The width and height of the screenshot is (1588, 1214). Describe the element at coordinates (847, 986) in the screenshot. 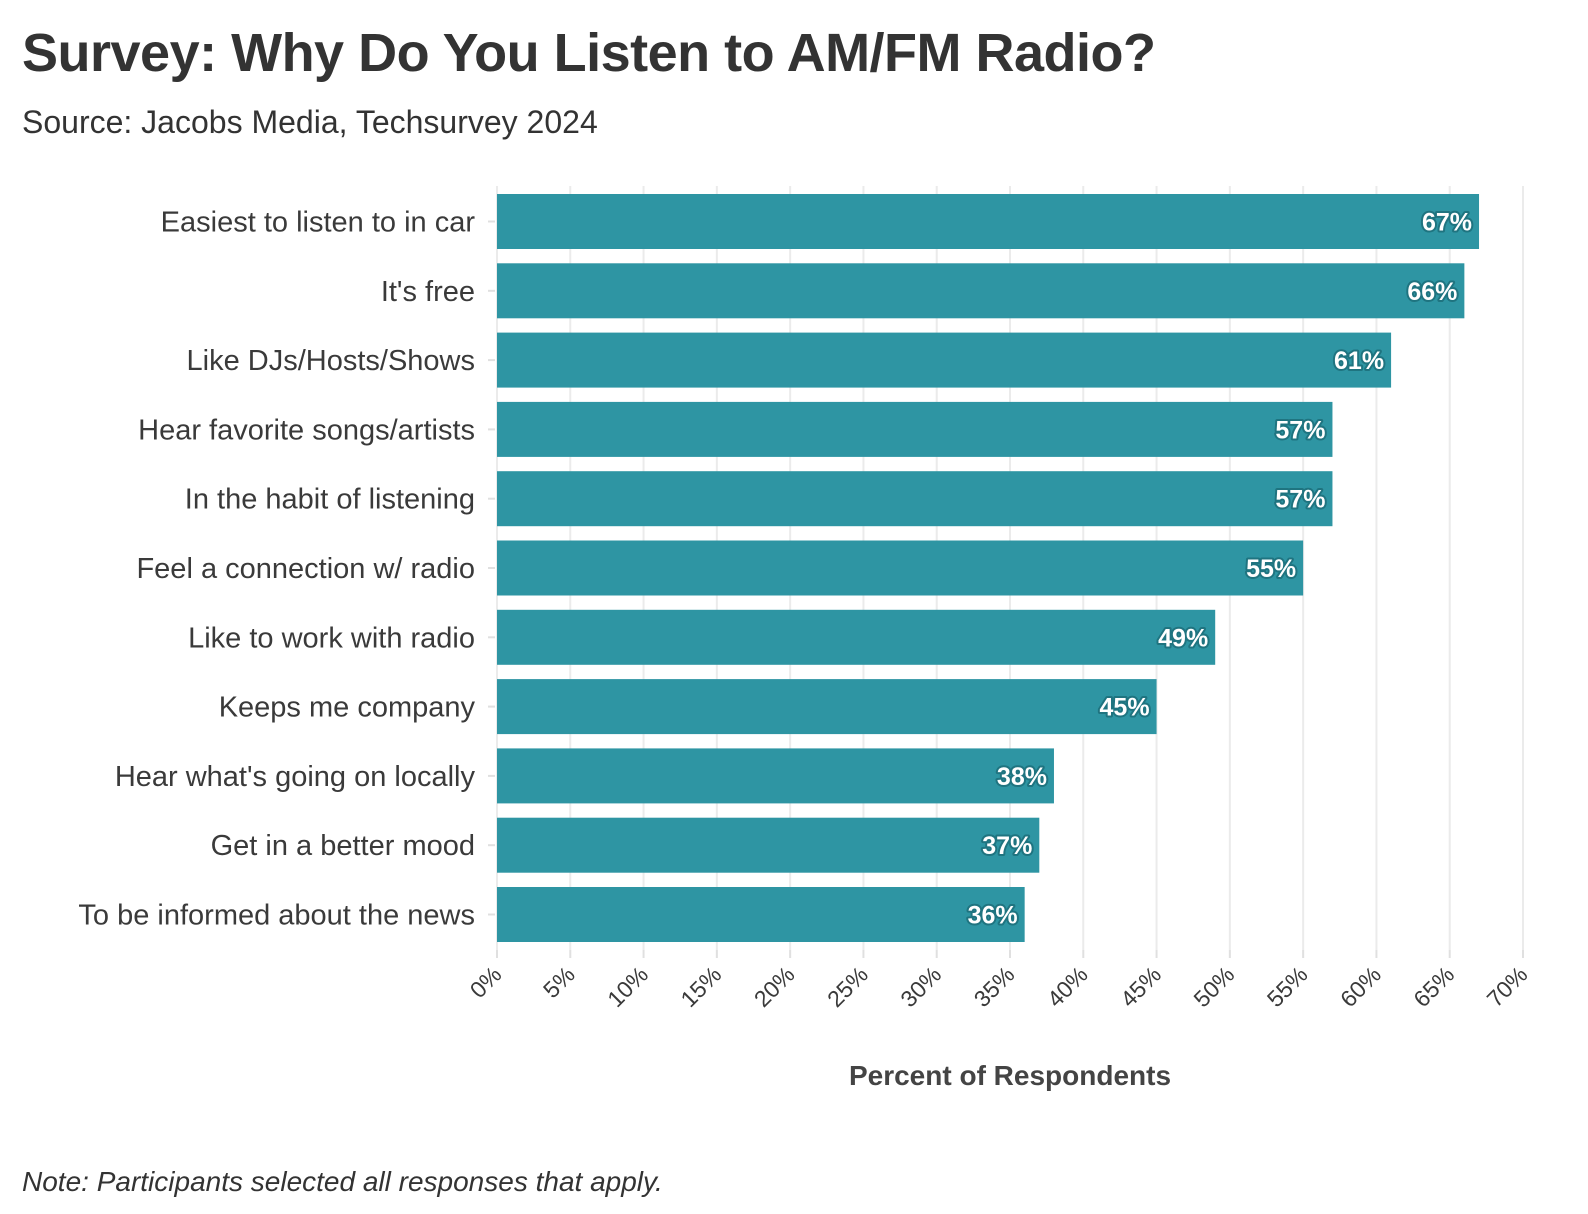

I see `x-tick-label: 25%` at that location.